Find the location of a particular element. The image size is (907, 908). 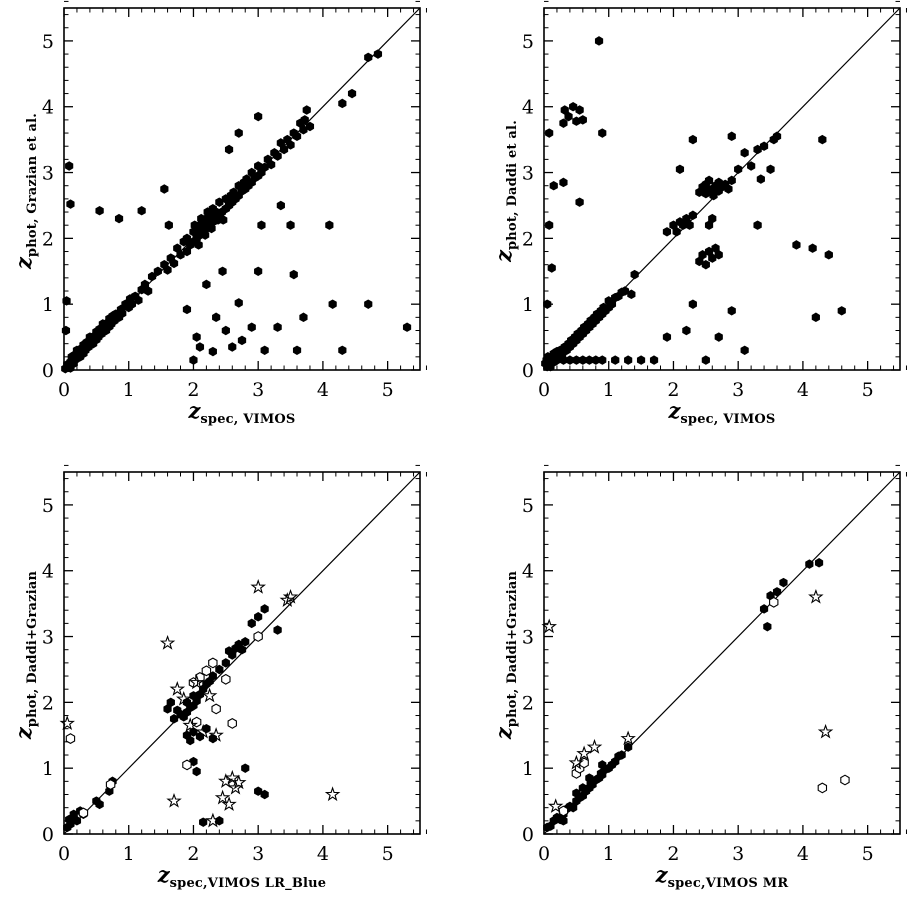

x-tick-label: 1 is located at coordinates (129, 390).